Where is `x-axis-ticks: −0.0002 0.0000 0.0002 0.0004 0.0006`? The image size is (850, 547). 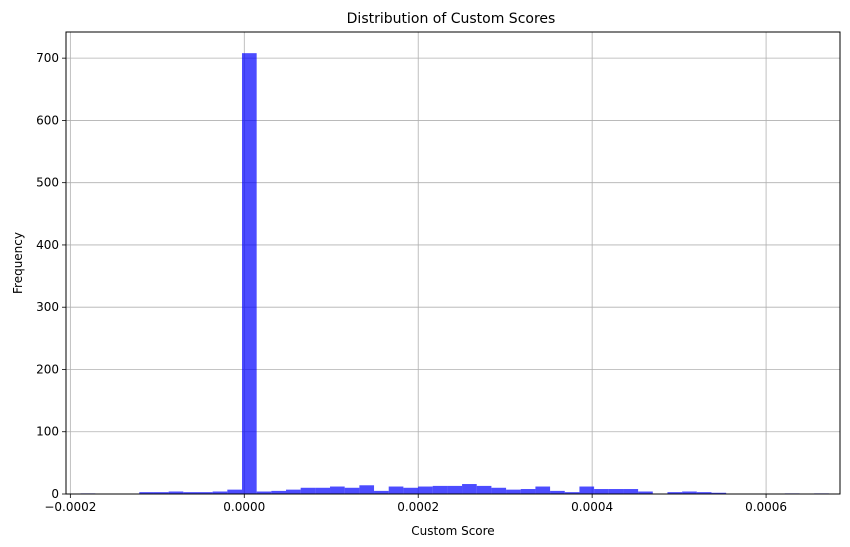
x-axis-ticks: −0.0002 0.0000 0.0002 0.0004 0.0006 is located at coordinates (415, 504).